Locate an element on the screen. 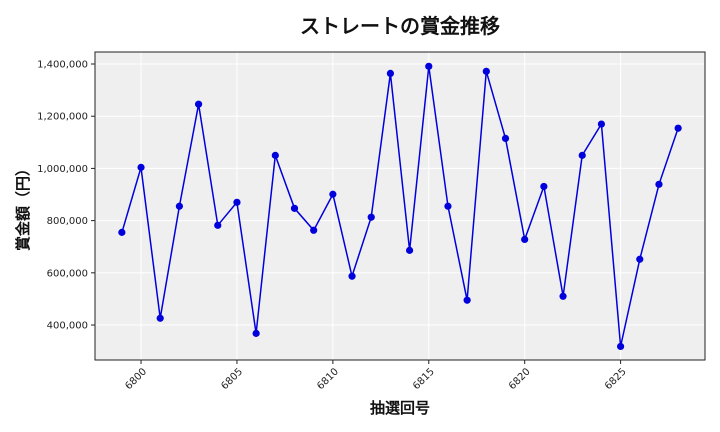  y-tick-label: 1,000,000 is located at coordinates (62, 169).